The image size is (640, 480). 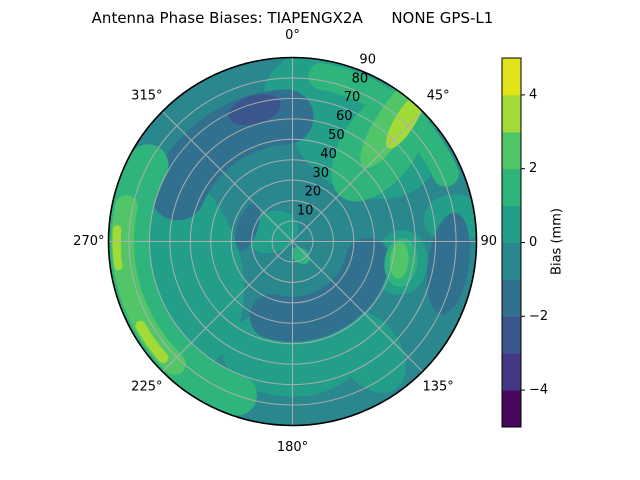 What do you see at coordinates (533, 168) in the screenshot?
I see `colorbar-tick-label: 2` at bounding box center [533, 168].